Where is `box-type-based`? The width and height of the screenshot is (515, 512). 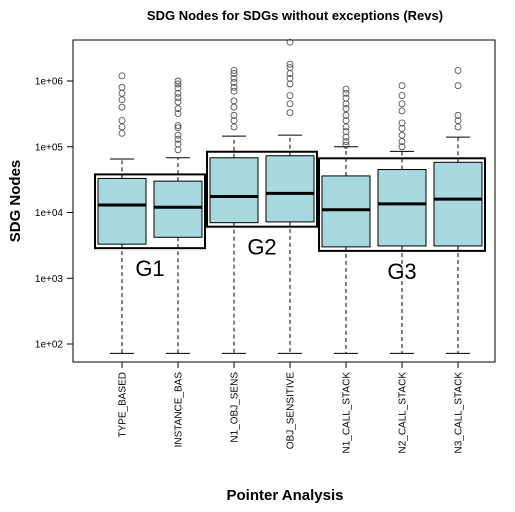
box-type-based is located at coordinates (122, 213).